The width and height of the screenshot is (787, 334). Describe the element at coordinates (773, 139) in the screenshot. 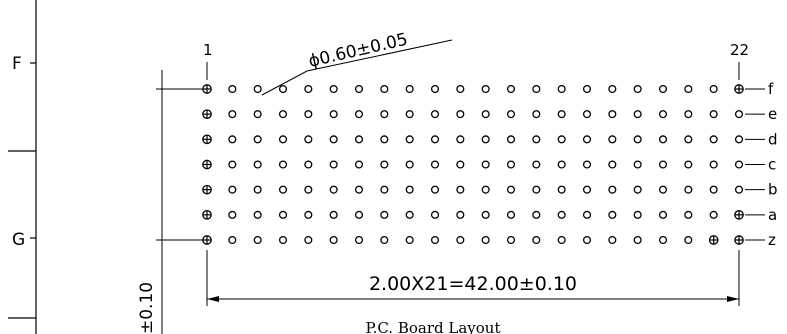

I see `row-label-d: d` at that location.